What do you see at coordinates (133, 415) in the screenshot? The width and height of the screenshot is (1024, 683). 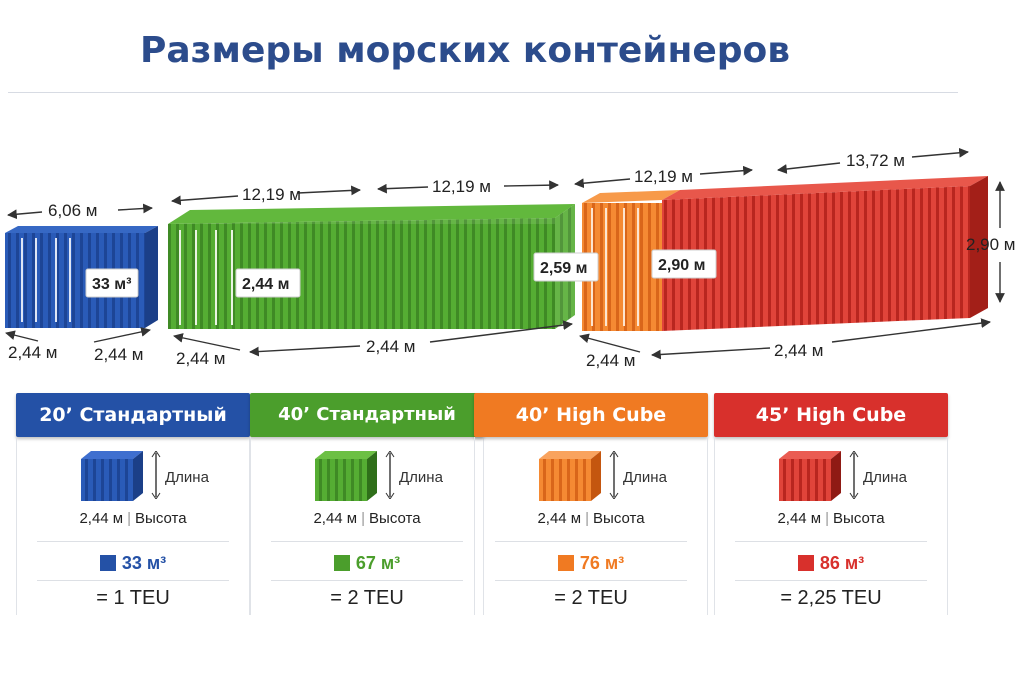 I see `card-title: 20’ Стандартный` at bounding box center [133, 415].